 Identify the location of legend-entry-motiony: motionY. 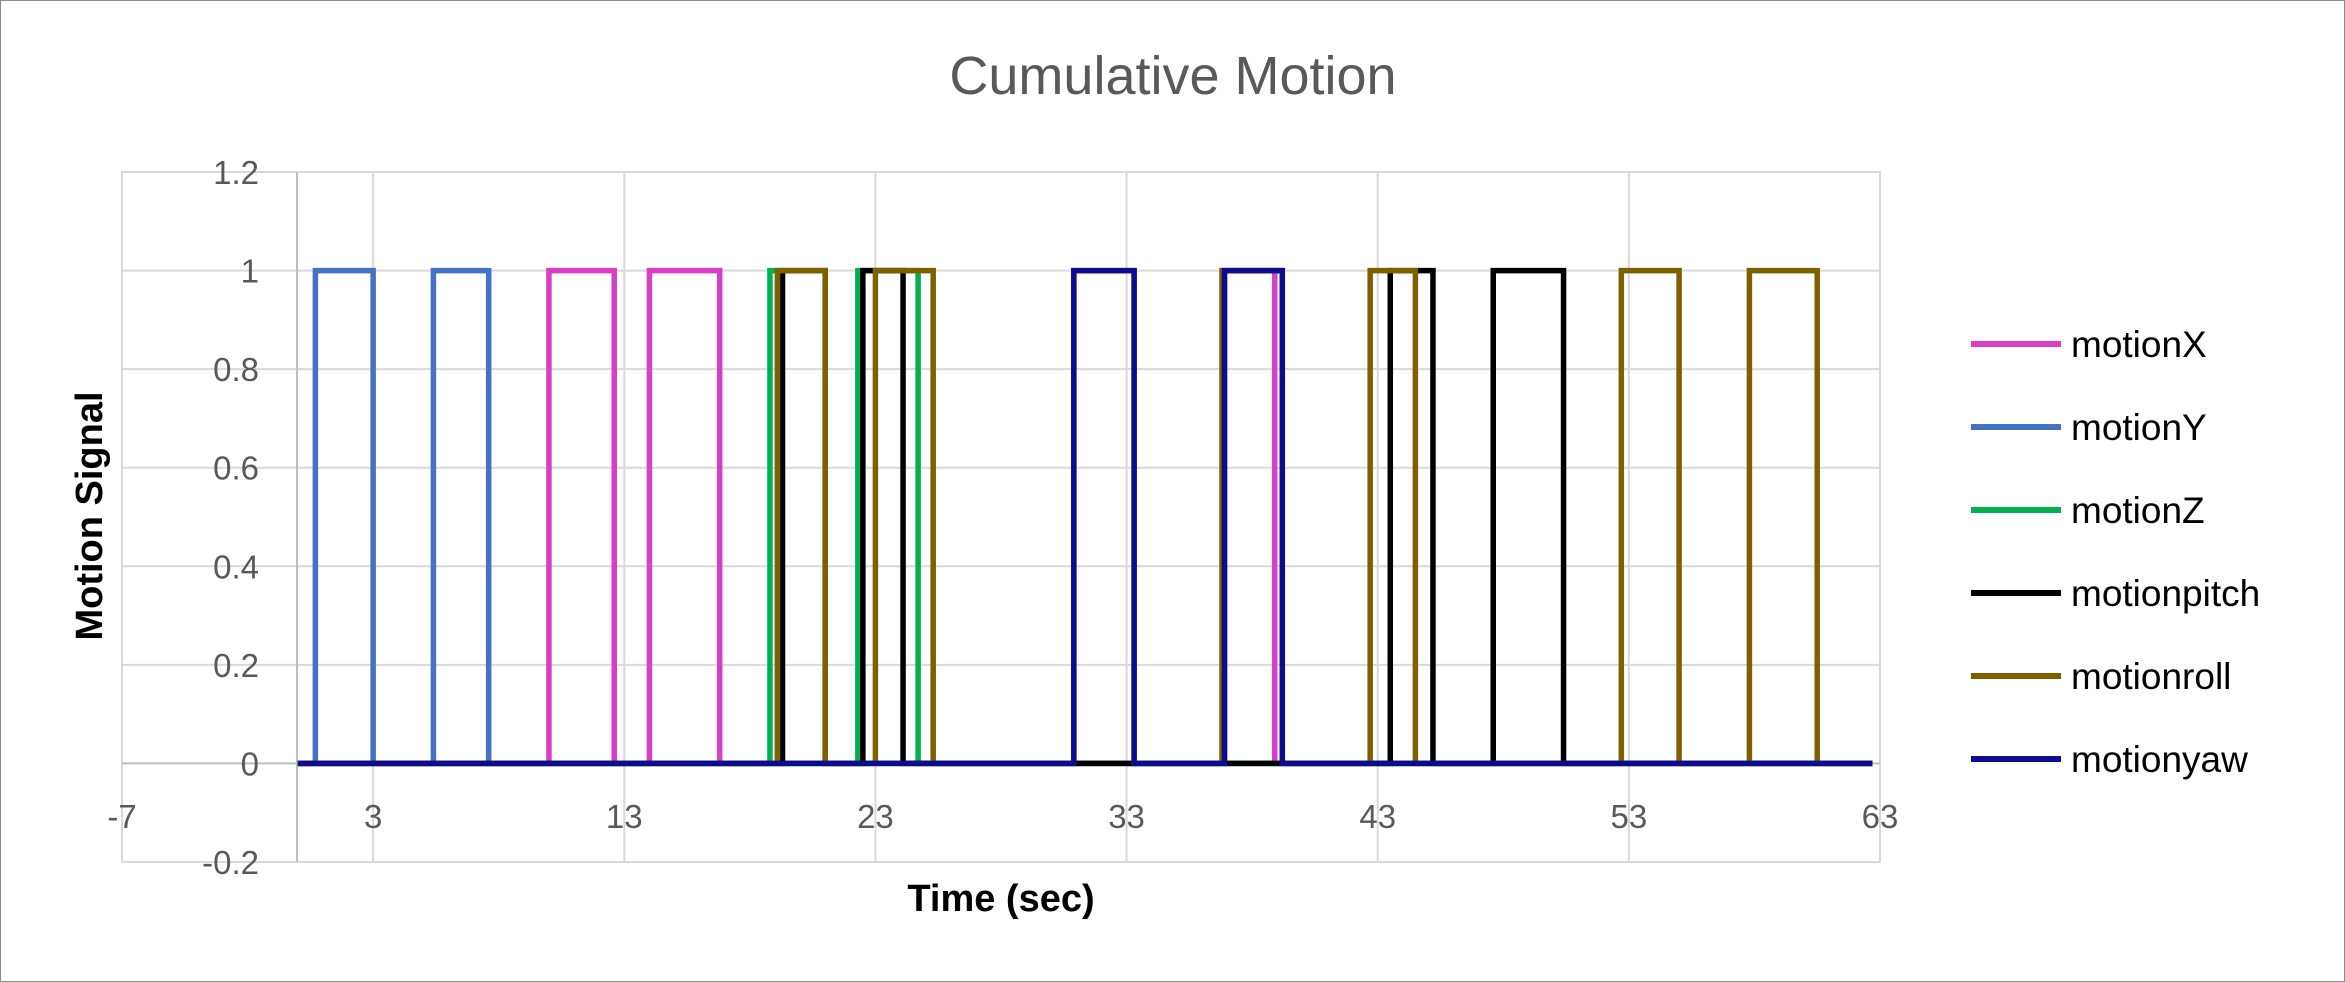
(2089, 427).